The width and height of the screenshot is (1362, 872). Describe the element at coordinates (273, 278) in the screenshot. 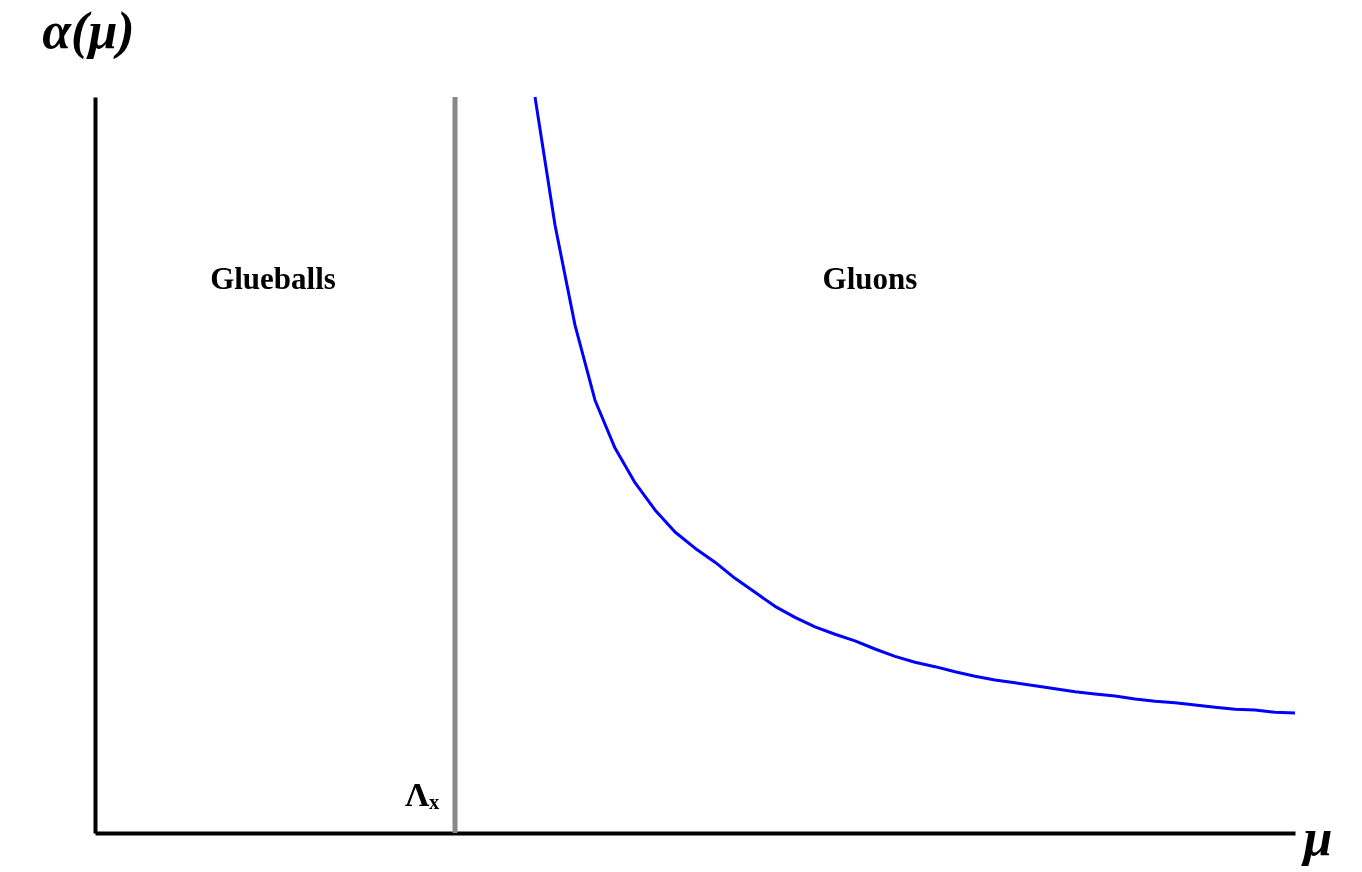

I see `annotation: Glueballs` at that location.